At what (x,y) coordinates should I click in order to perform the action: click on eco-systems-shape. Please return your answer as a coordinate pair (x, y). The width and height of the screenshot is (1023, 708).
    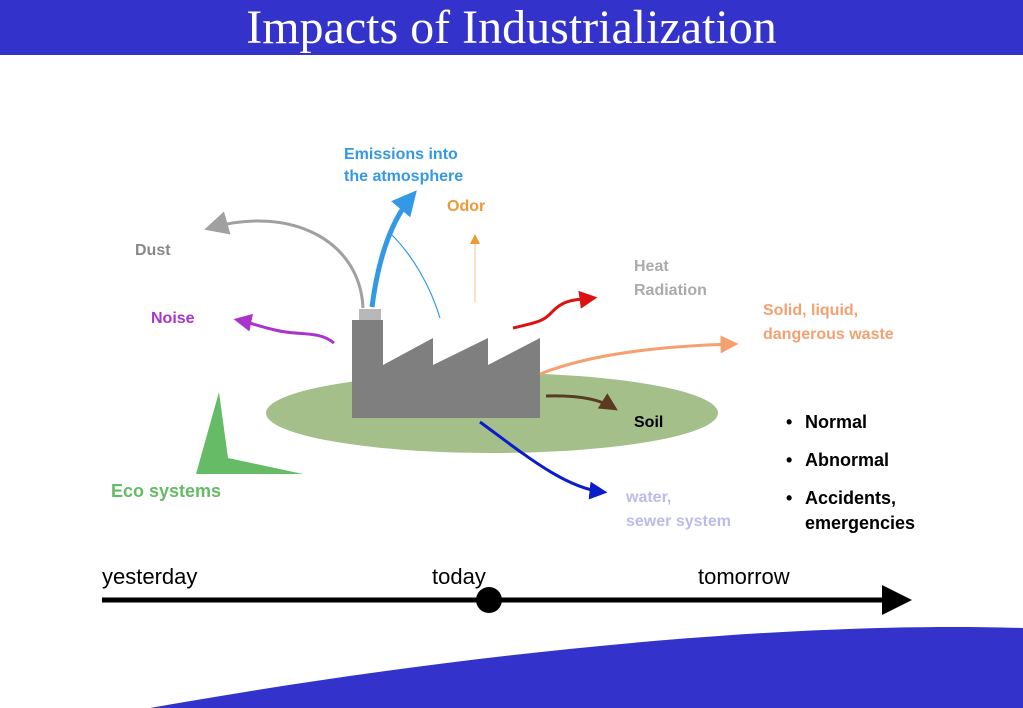
    Looking at the image, I should click on (249, 433).